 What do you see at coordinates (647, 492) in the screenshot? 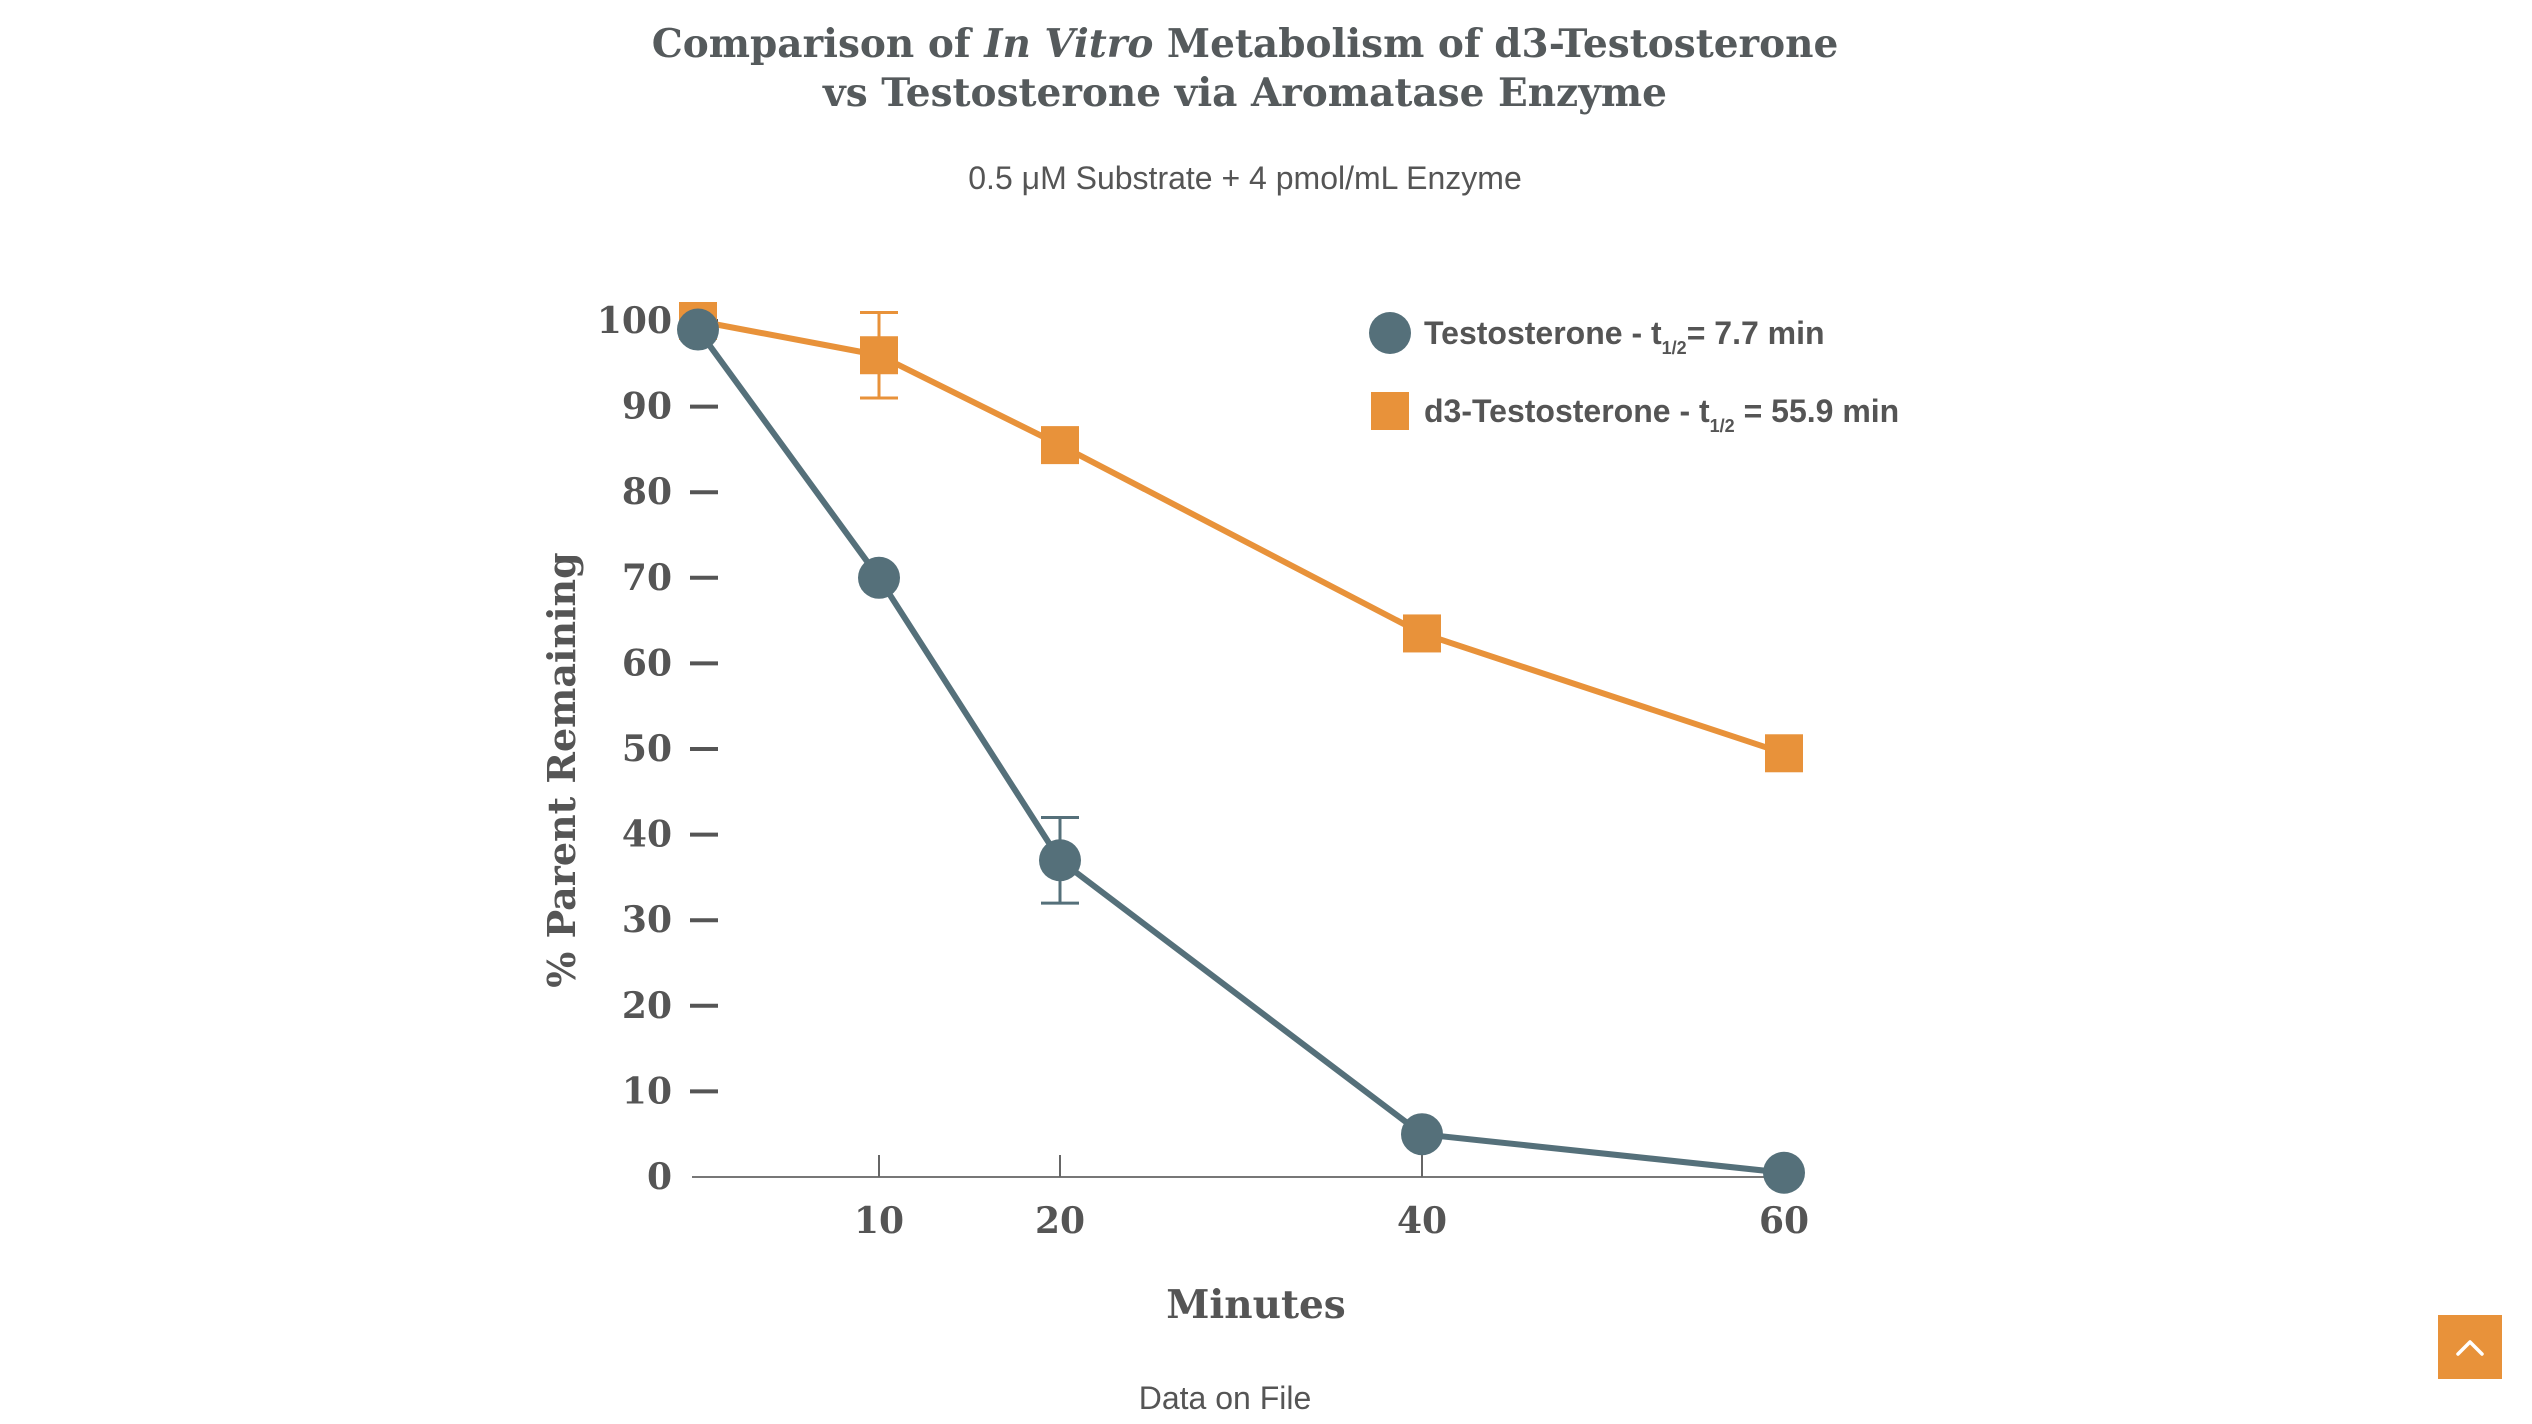
I see `y-tick-label-80: 80` at bounding box center [647, 492].